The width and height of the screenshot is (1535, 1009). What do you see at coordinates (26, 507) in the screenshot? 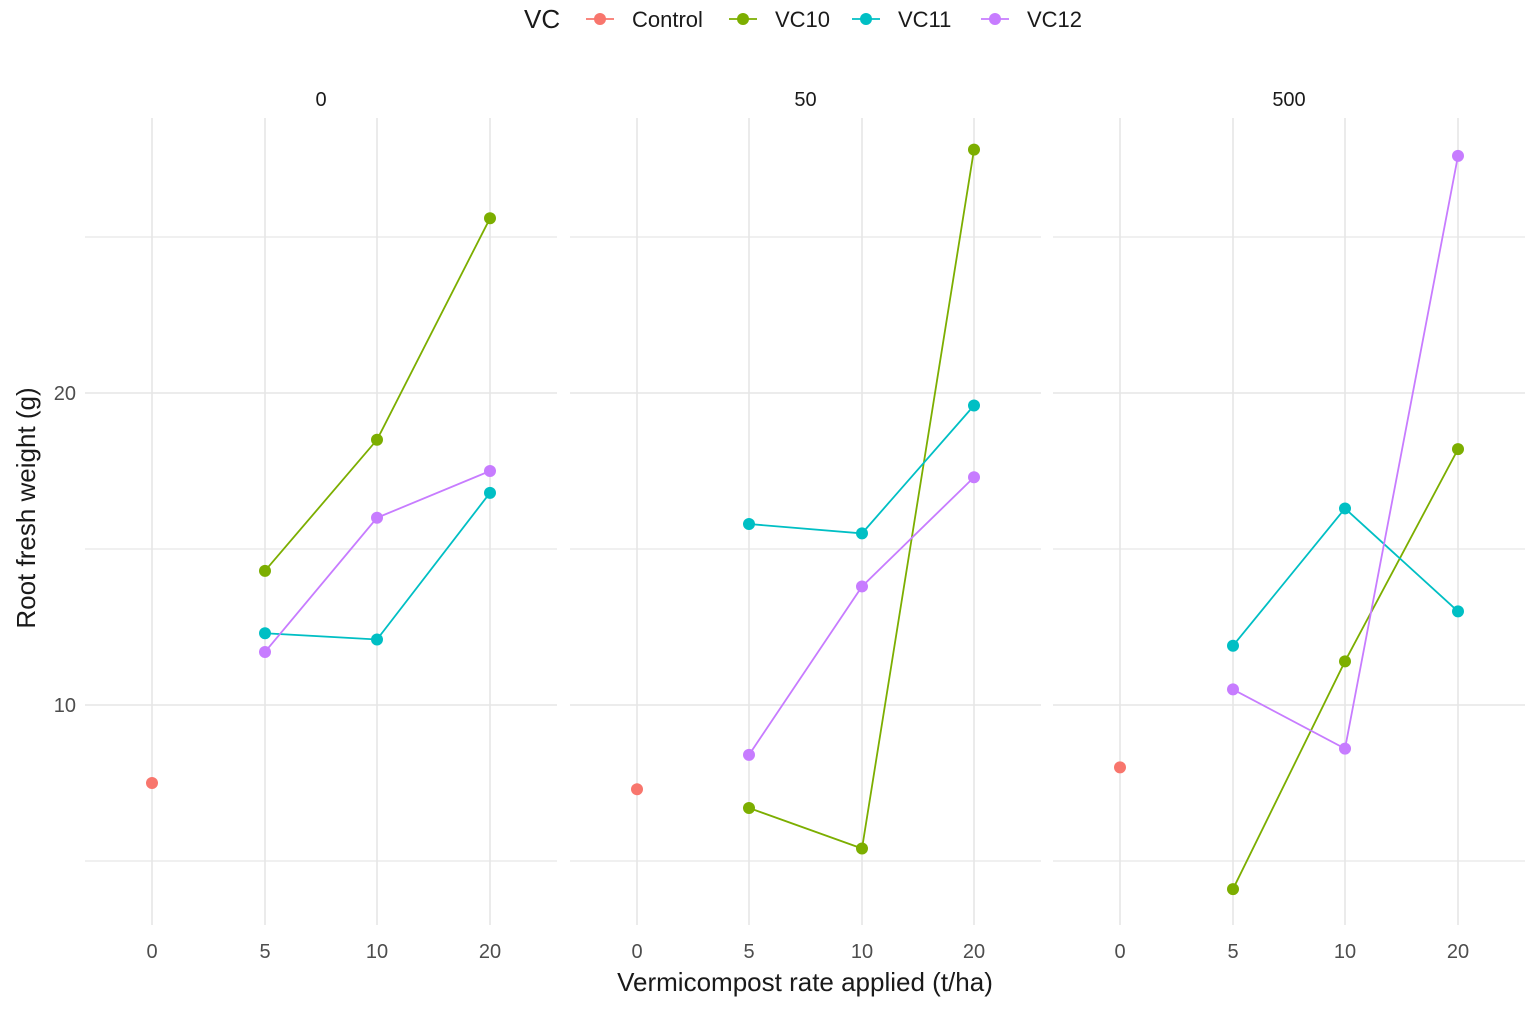
I see `y-axis-title: Root fresh weight (g)` at bounding box center [26, 507].